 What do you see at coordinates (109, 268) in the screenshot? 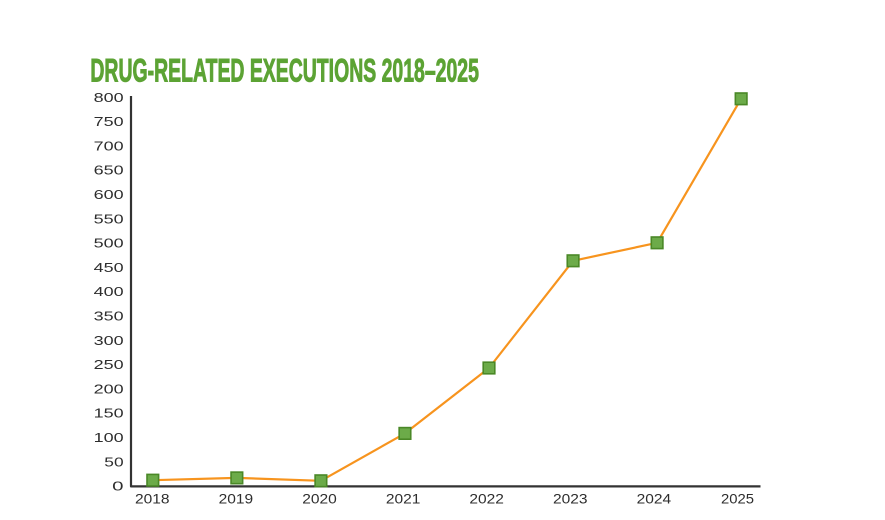
I see `svg-text: 450` at bounding box center [109, 268].